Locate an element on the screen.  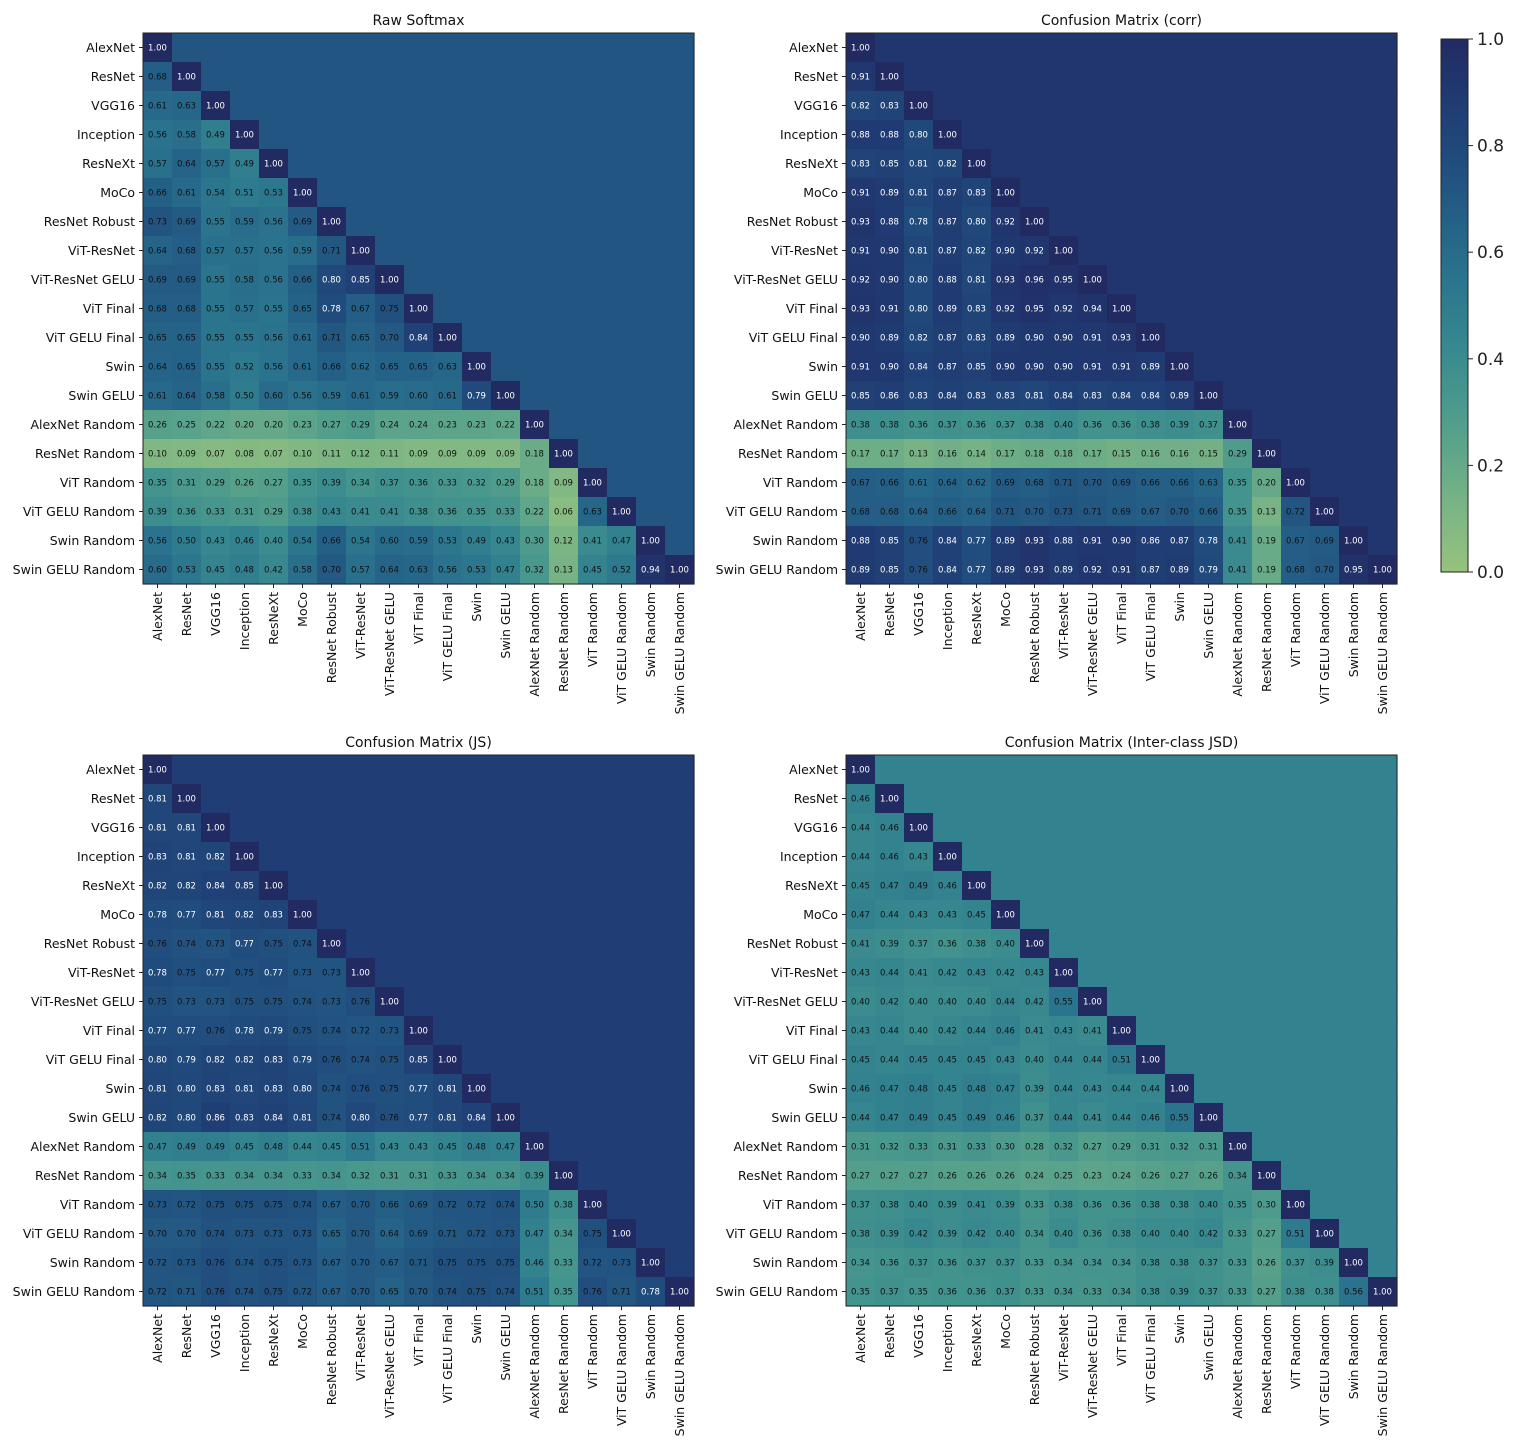
cell-value: 0.61 is located at coordinates (360, 397).